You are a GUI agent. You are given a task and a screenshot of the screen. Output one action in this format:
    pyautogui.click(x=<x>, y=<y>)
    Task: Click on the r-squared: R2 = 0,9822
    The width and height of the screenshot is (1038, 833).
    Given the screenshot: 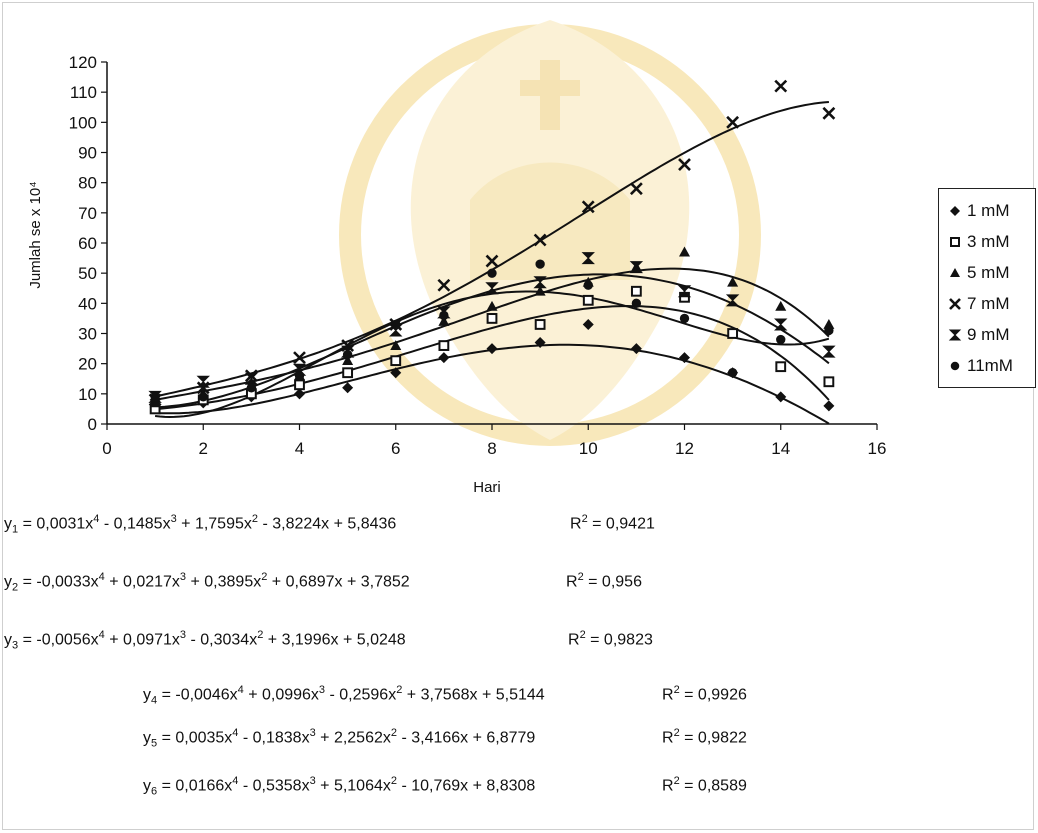 What is the action you would take?
    pyautogui.click(x=704, y=737)
    